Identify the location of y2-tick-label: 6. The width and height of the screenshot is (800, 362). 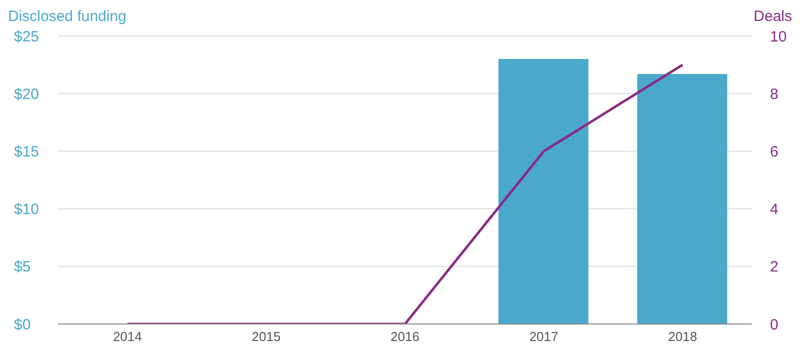
(774, 152).